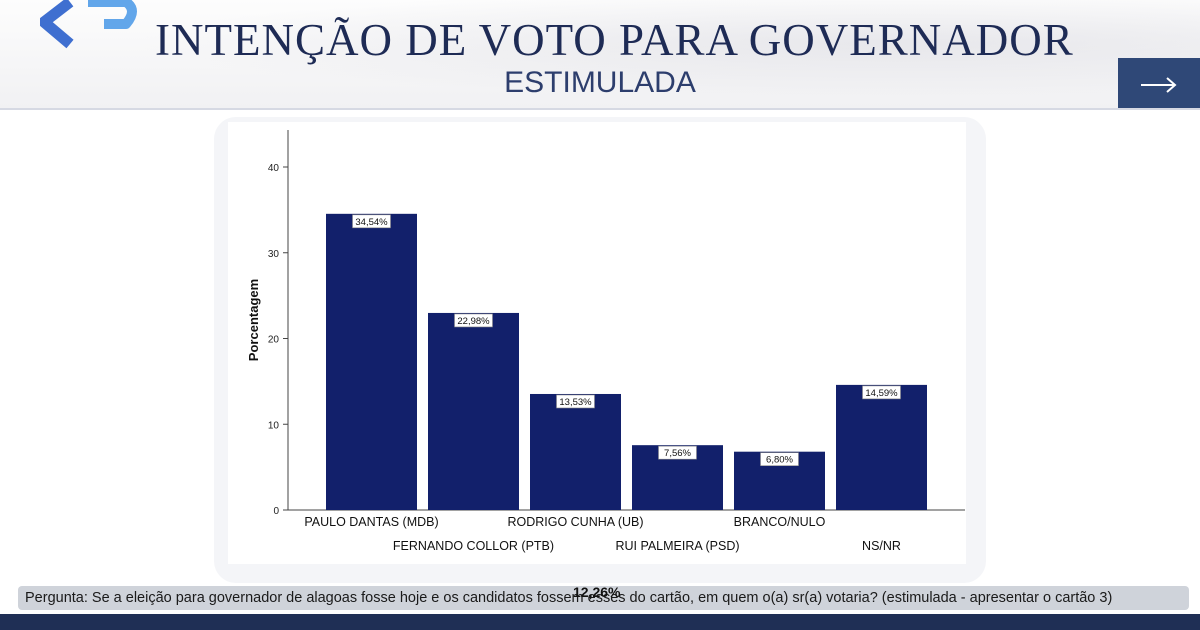 Image resolution: width=1200 pixels, height=630 pixels. What do you see at coordinates (253, 320) in the screenshot?
I see `y-axis-title: Porcentagem` at bounding box center [253, 320].